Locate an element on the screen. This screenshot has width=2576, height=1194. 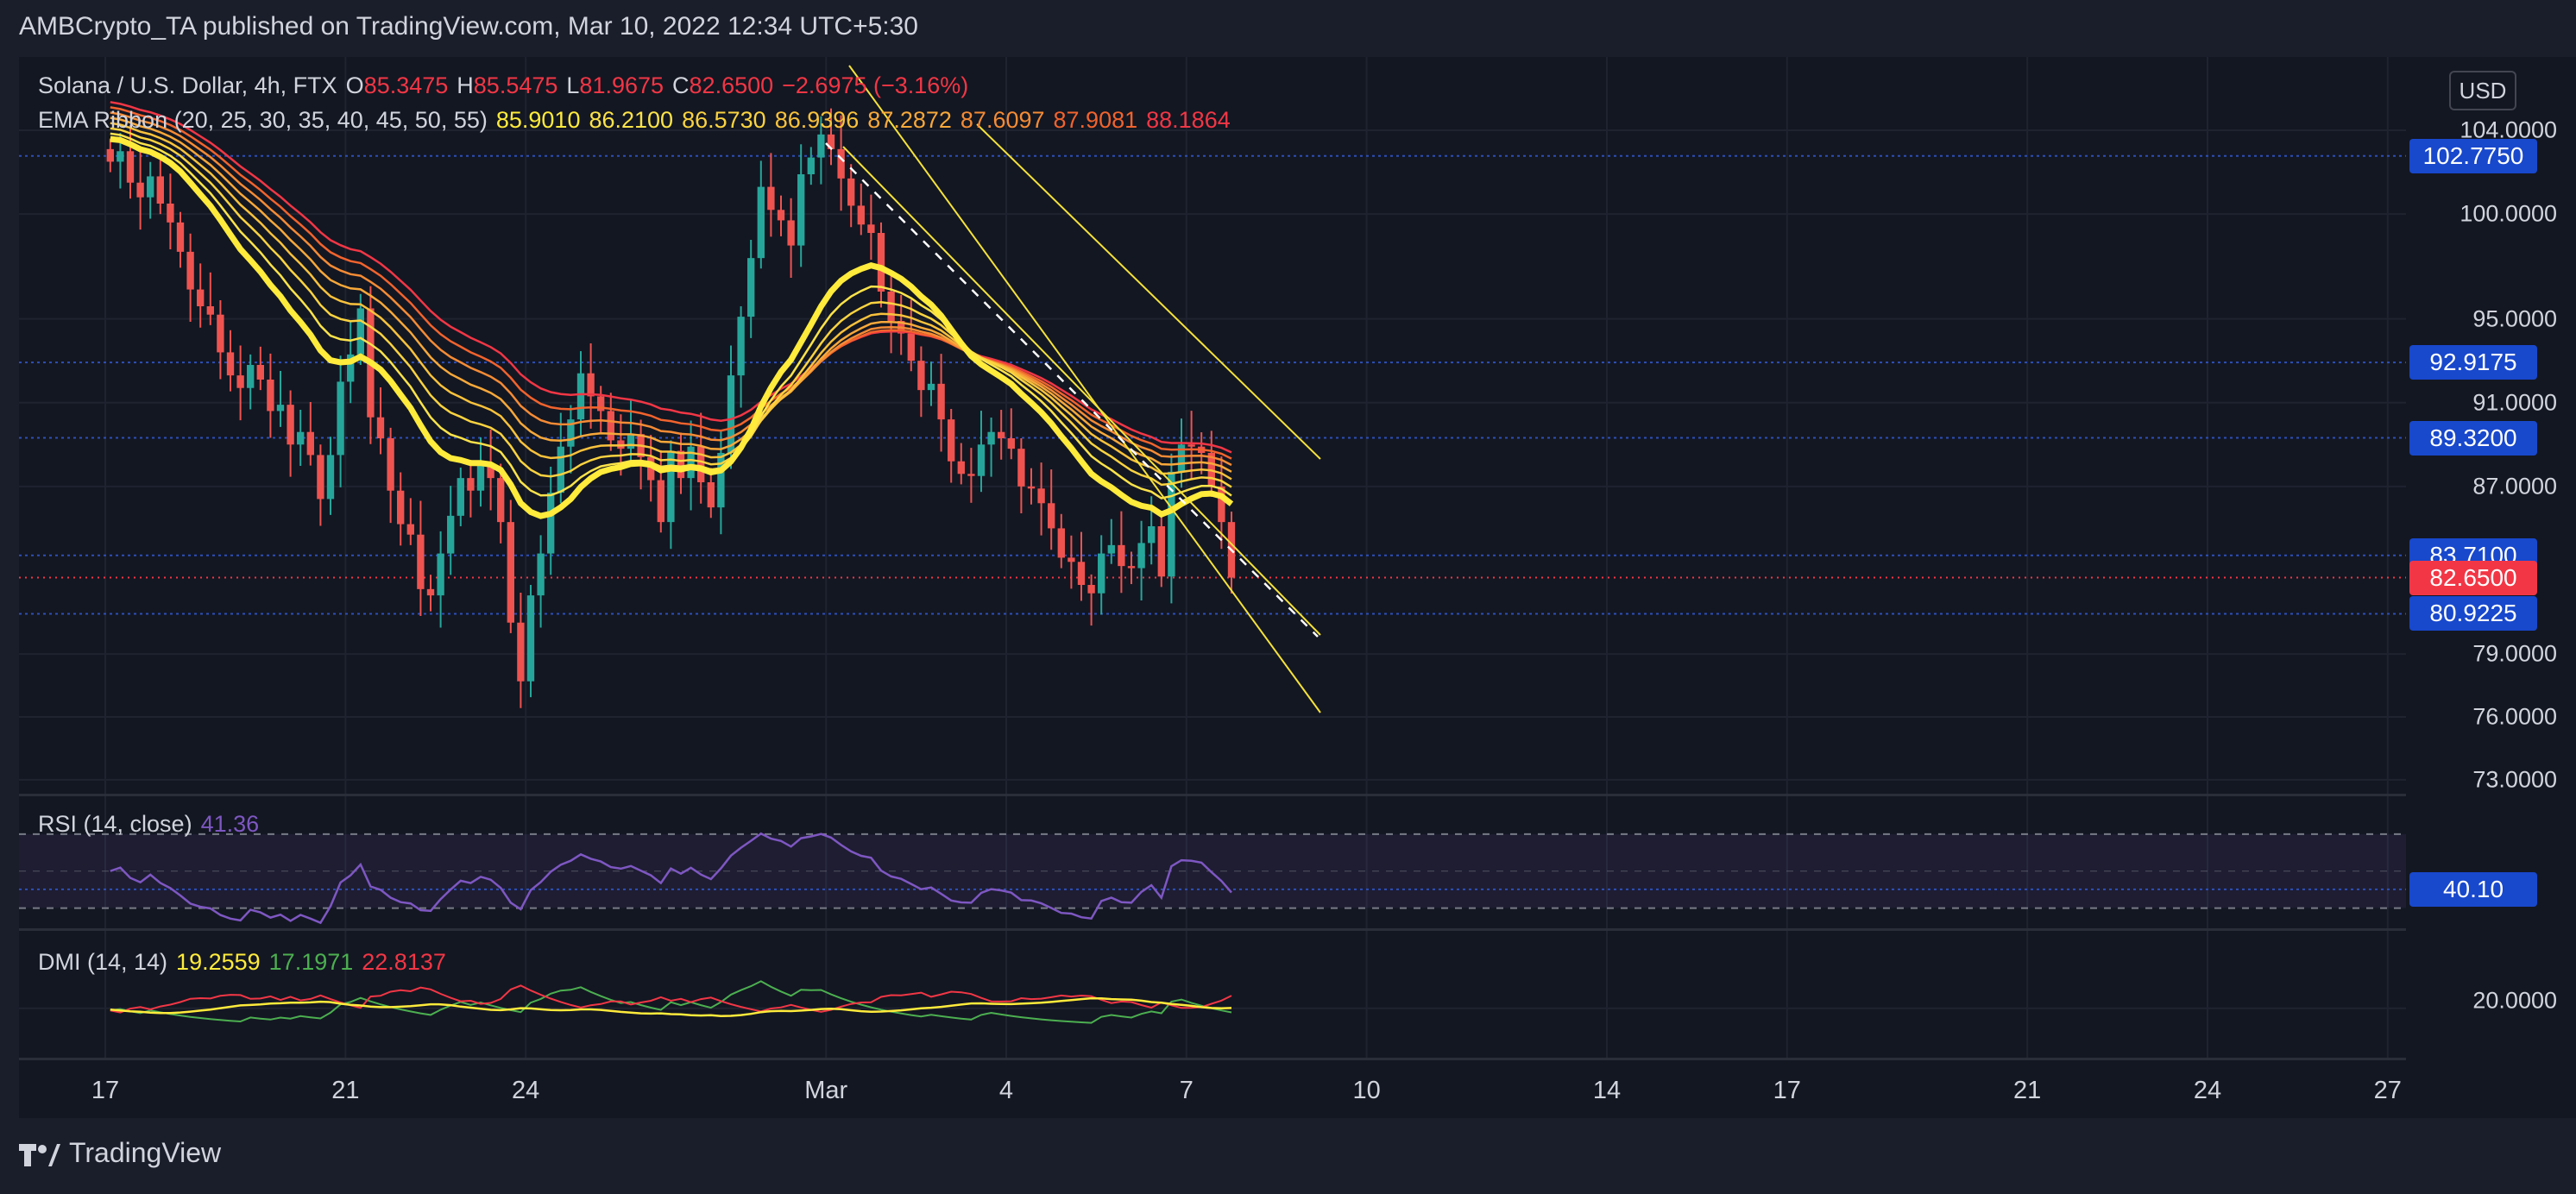
price-tick-2: 95.0000 is located at coordinates (2514, 318).